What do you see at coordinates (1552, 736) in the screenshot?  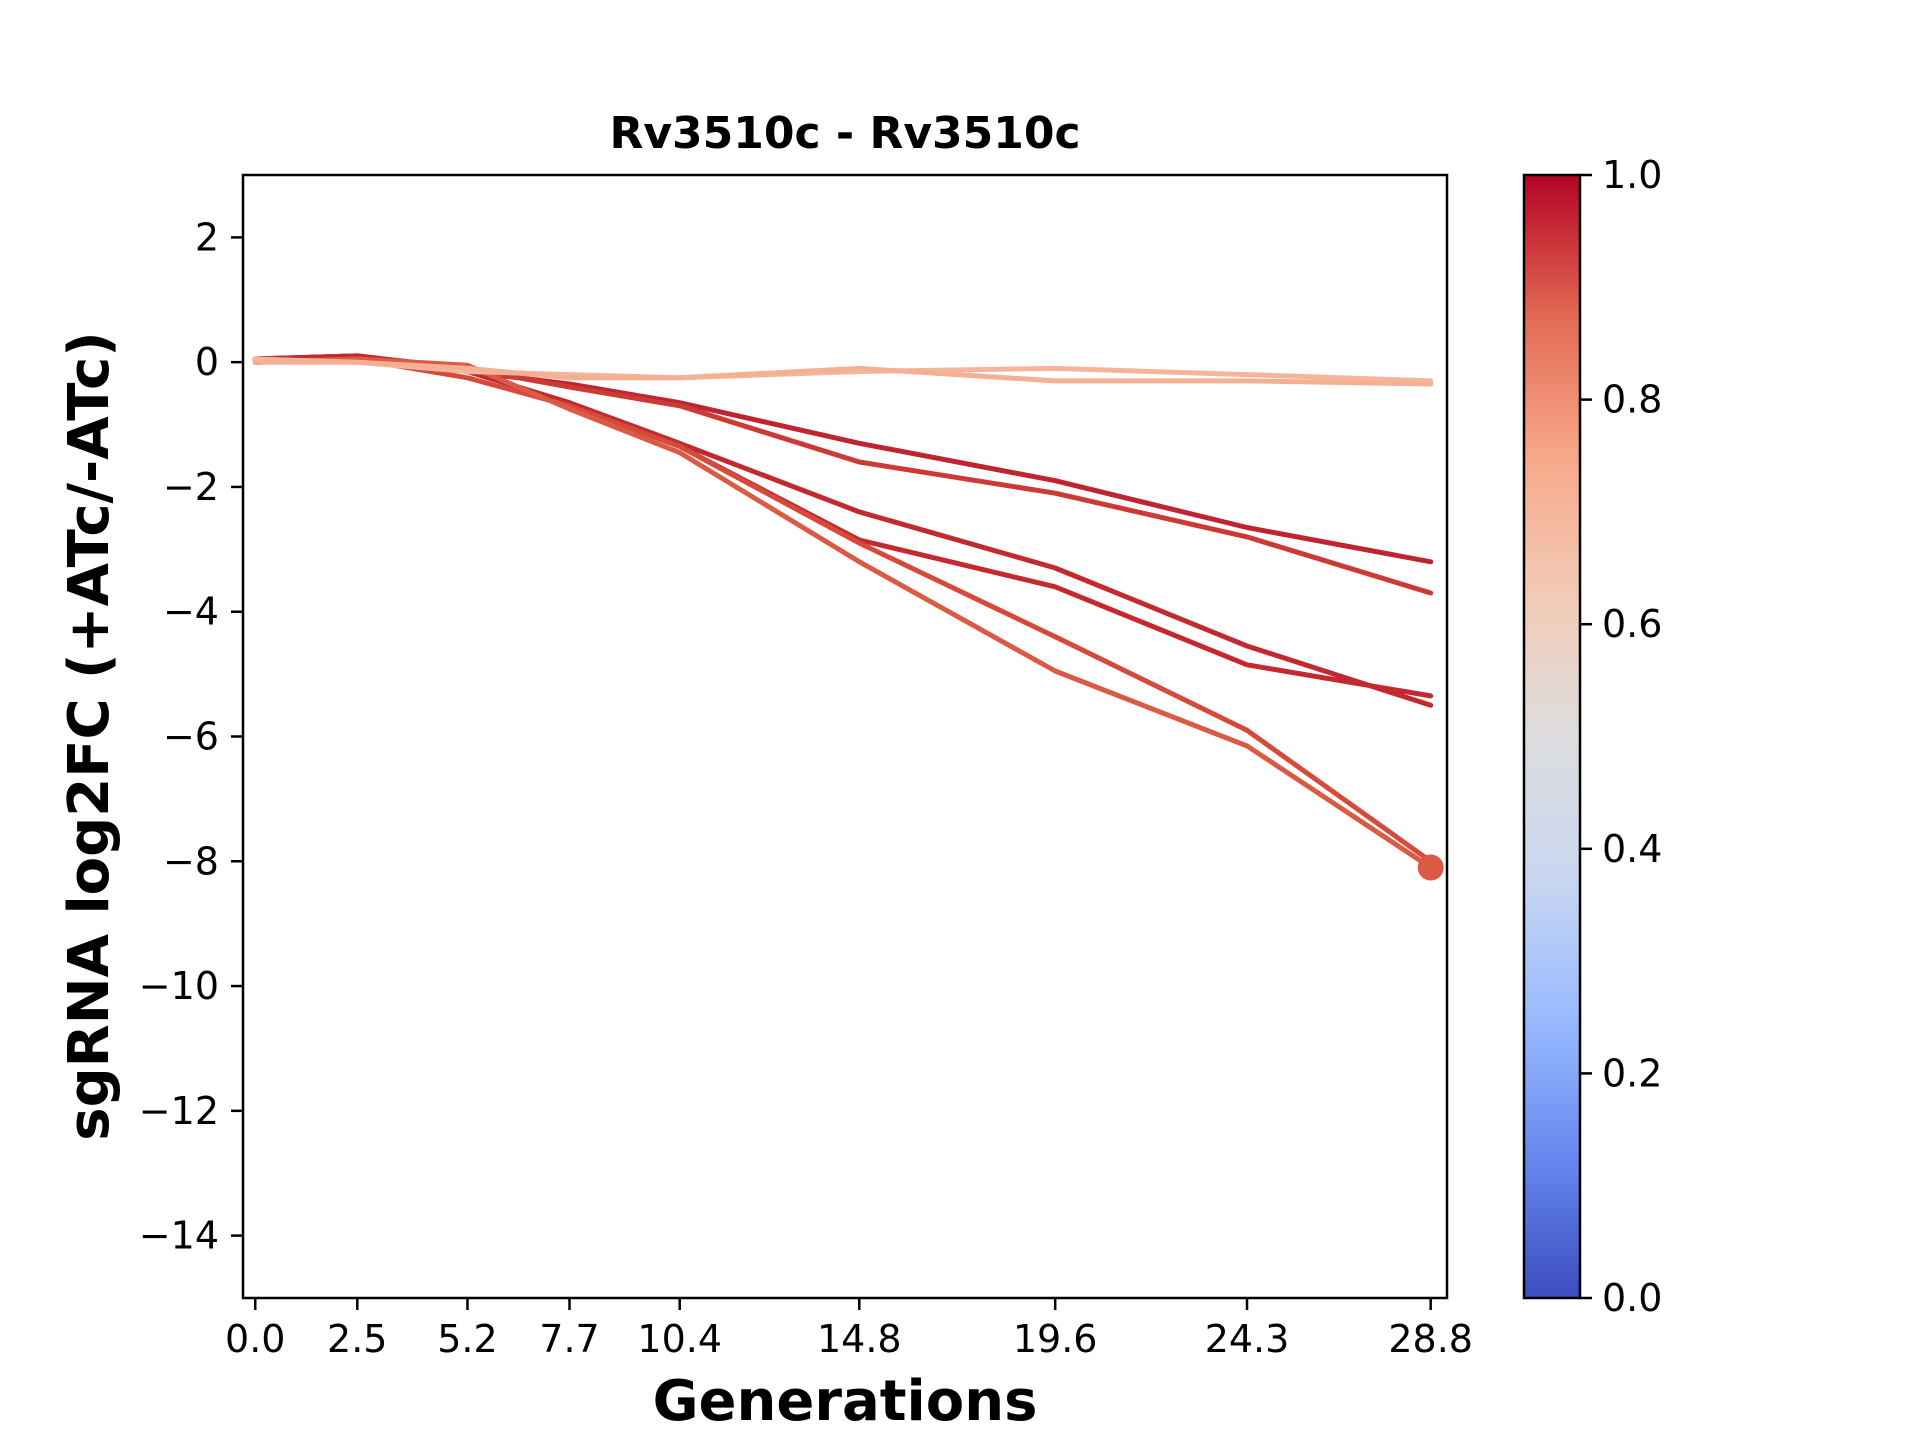 I see `colorbar` at bounding box center [1552, 736].